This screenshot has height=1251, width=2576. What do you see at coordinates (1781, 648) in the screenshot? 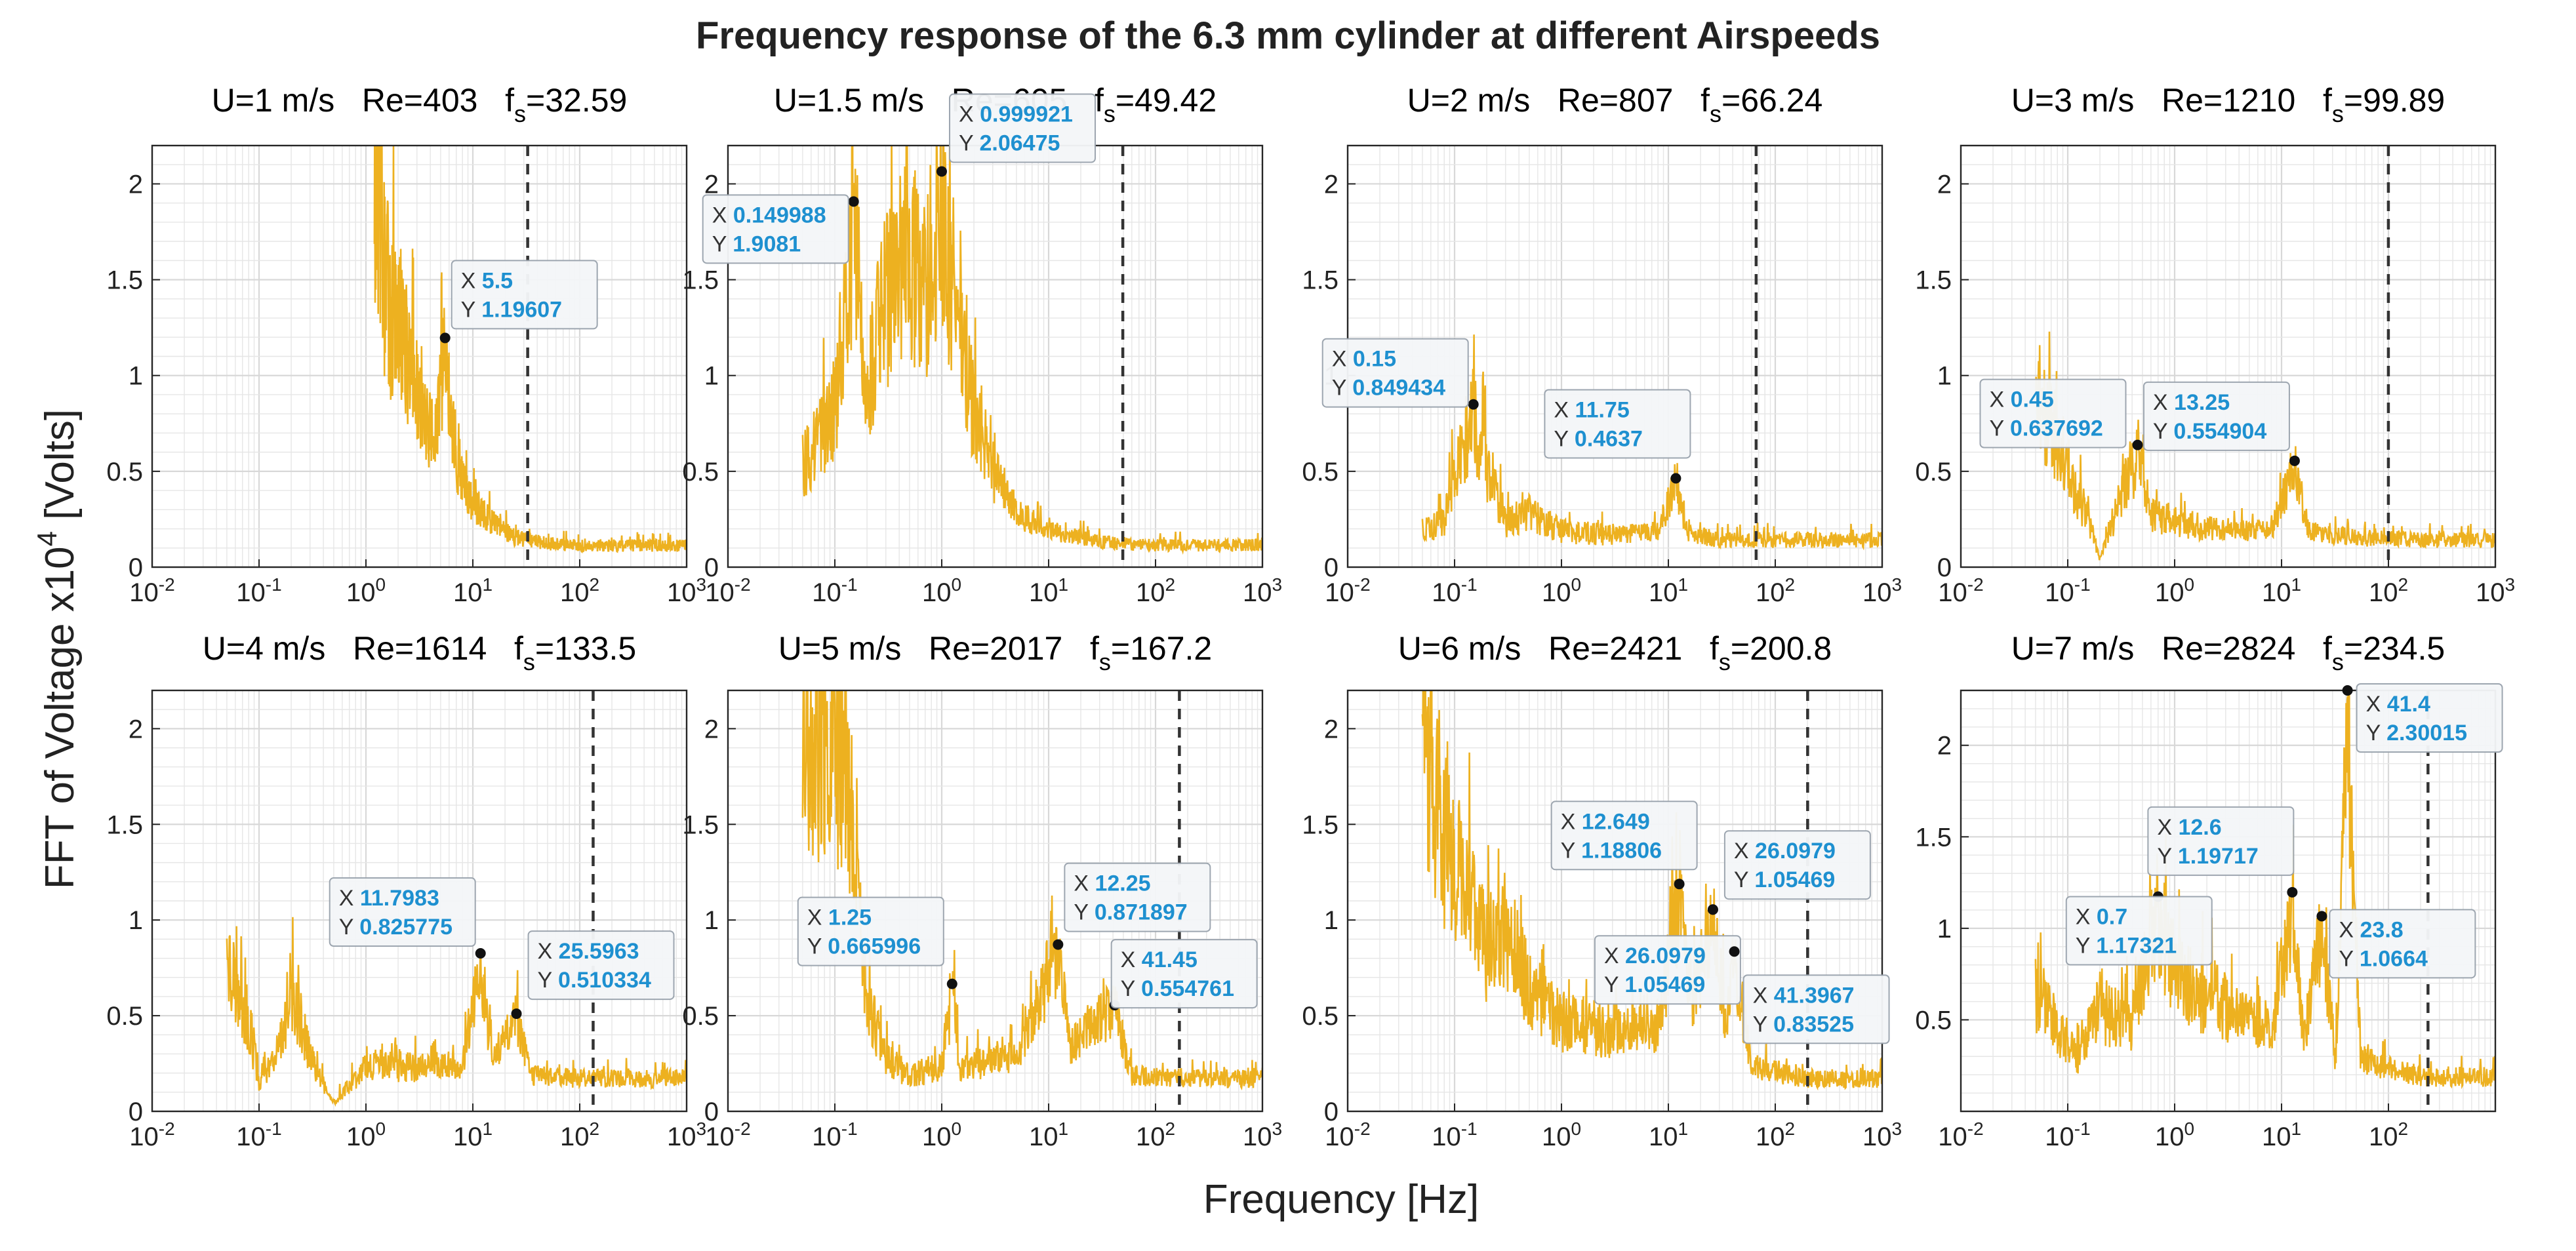
I see `subplot-title-value: =200.8` at bounding box center [1781, 648].